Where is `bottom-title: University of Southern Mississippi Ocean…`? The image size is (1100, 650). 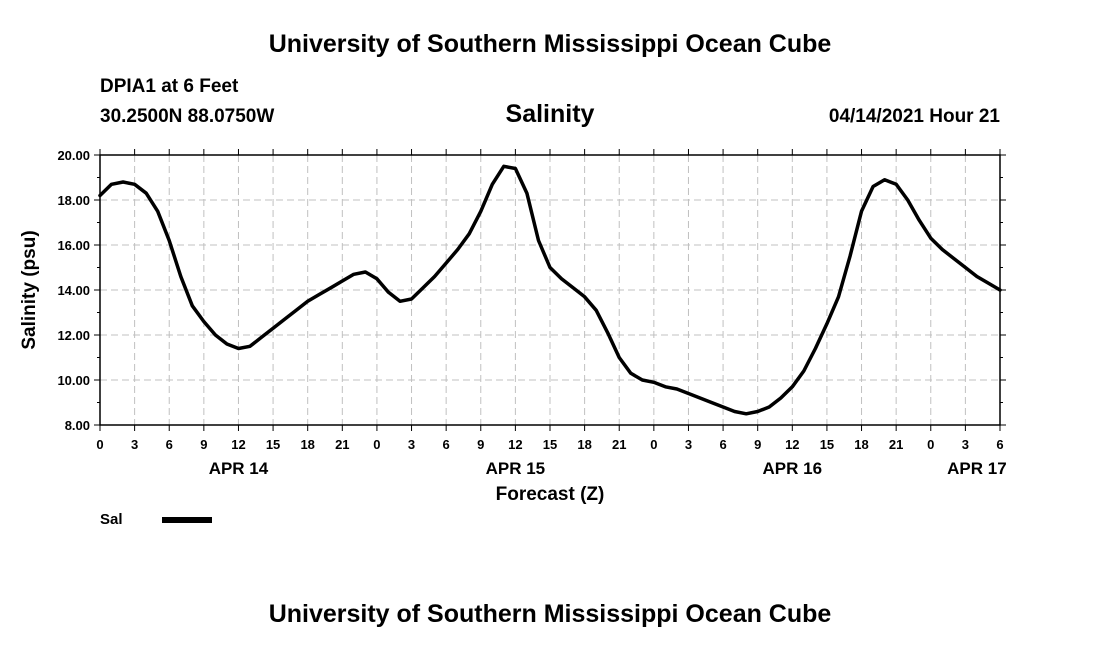
bottom-title: University of Southern Mississippi Ocean… is located at coordinates (550, 614).